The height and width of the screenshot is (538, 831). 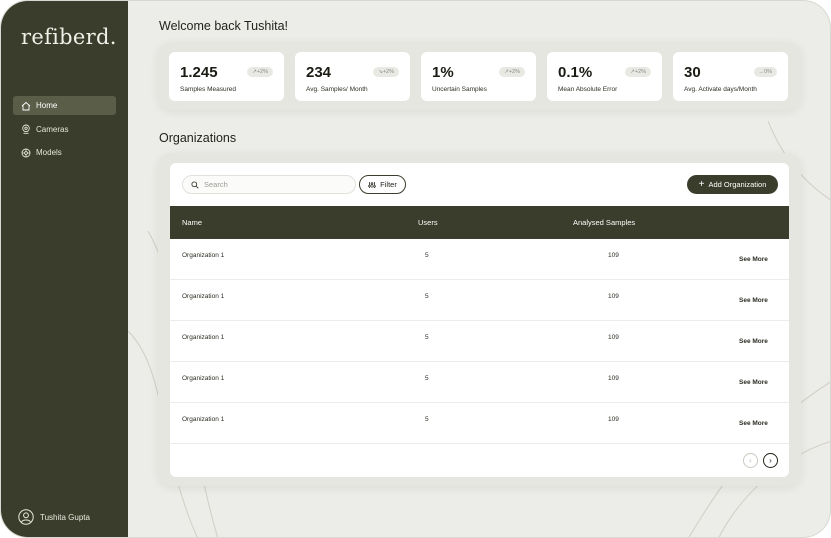 I want to click on add-organization-button: + Add Organization, so click(x=732, y=184).